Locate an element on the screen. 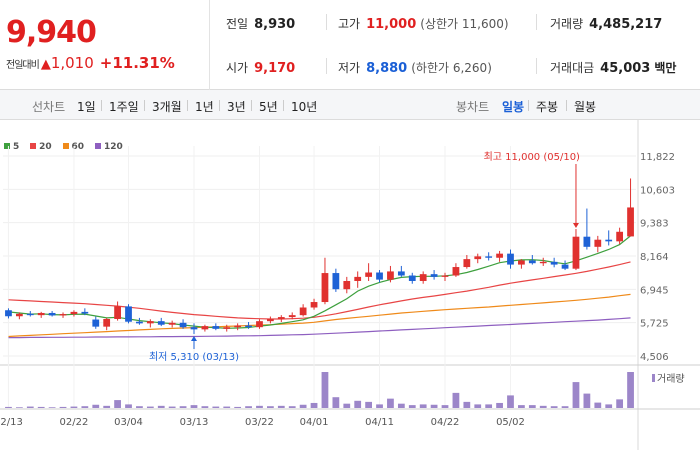 This screenshot has height=450, width=700. legend-ma120: 120 is located at coordinates (108, 147).